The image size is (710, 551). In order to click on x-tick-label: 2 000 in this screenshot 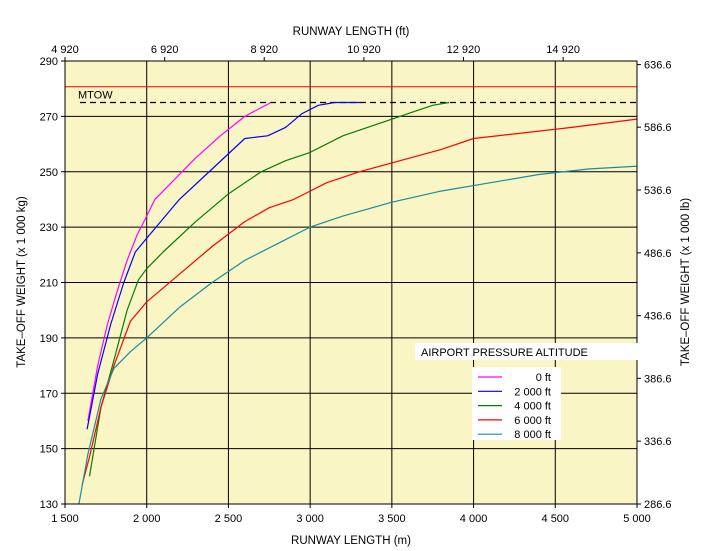, I will do `click(147, 519)`.